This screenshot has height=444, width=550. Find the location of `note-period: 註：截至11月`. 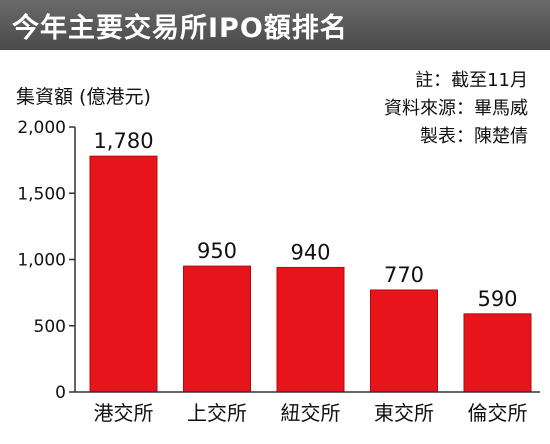

note-period: 註：截至11月 is located at coordinates (471, 80).